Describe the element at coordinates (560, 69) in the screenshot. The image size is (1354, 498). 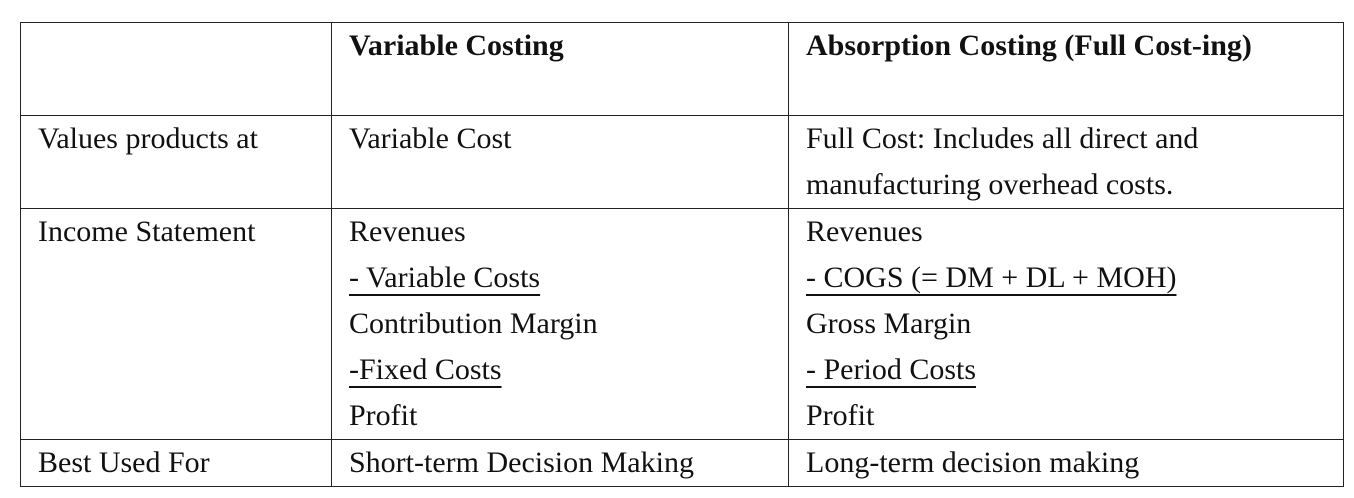
I see `header-cell: Variable Costing` at that location.